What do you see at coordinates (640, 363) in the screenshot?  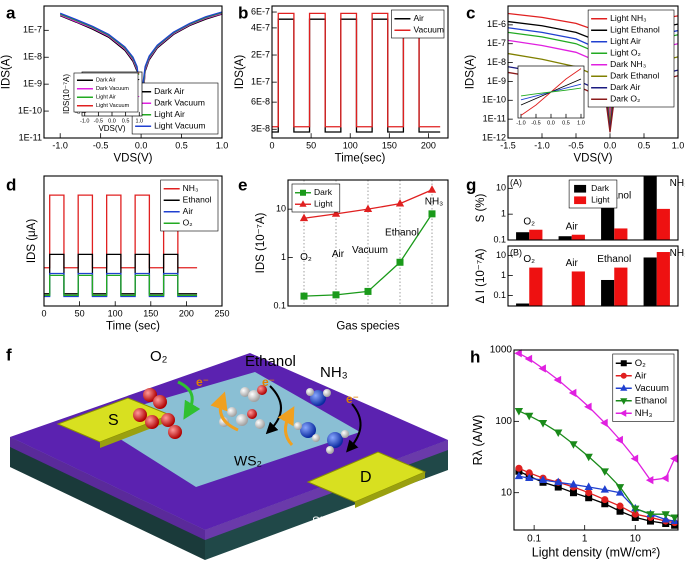 I see `legend-label: O₂` at bounding box center [640, 363].